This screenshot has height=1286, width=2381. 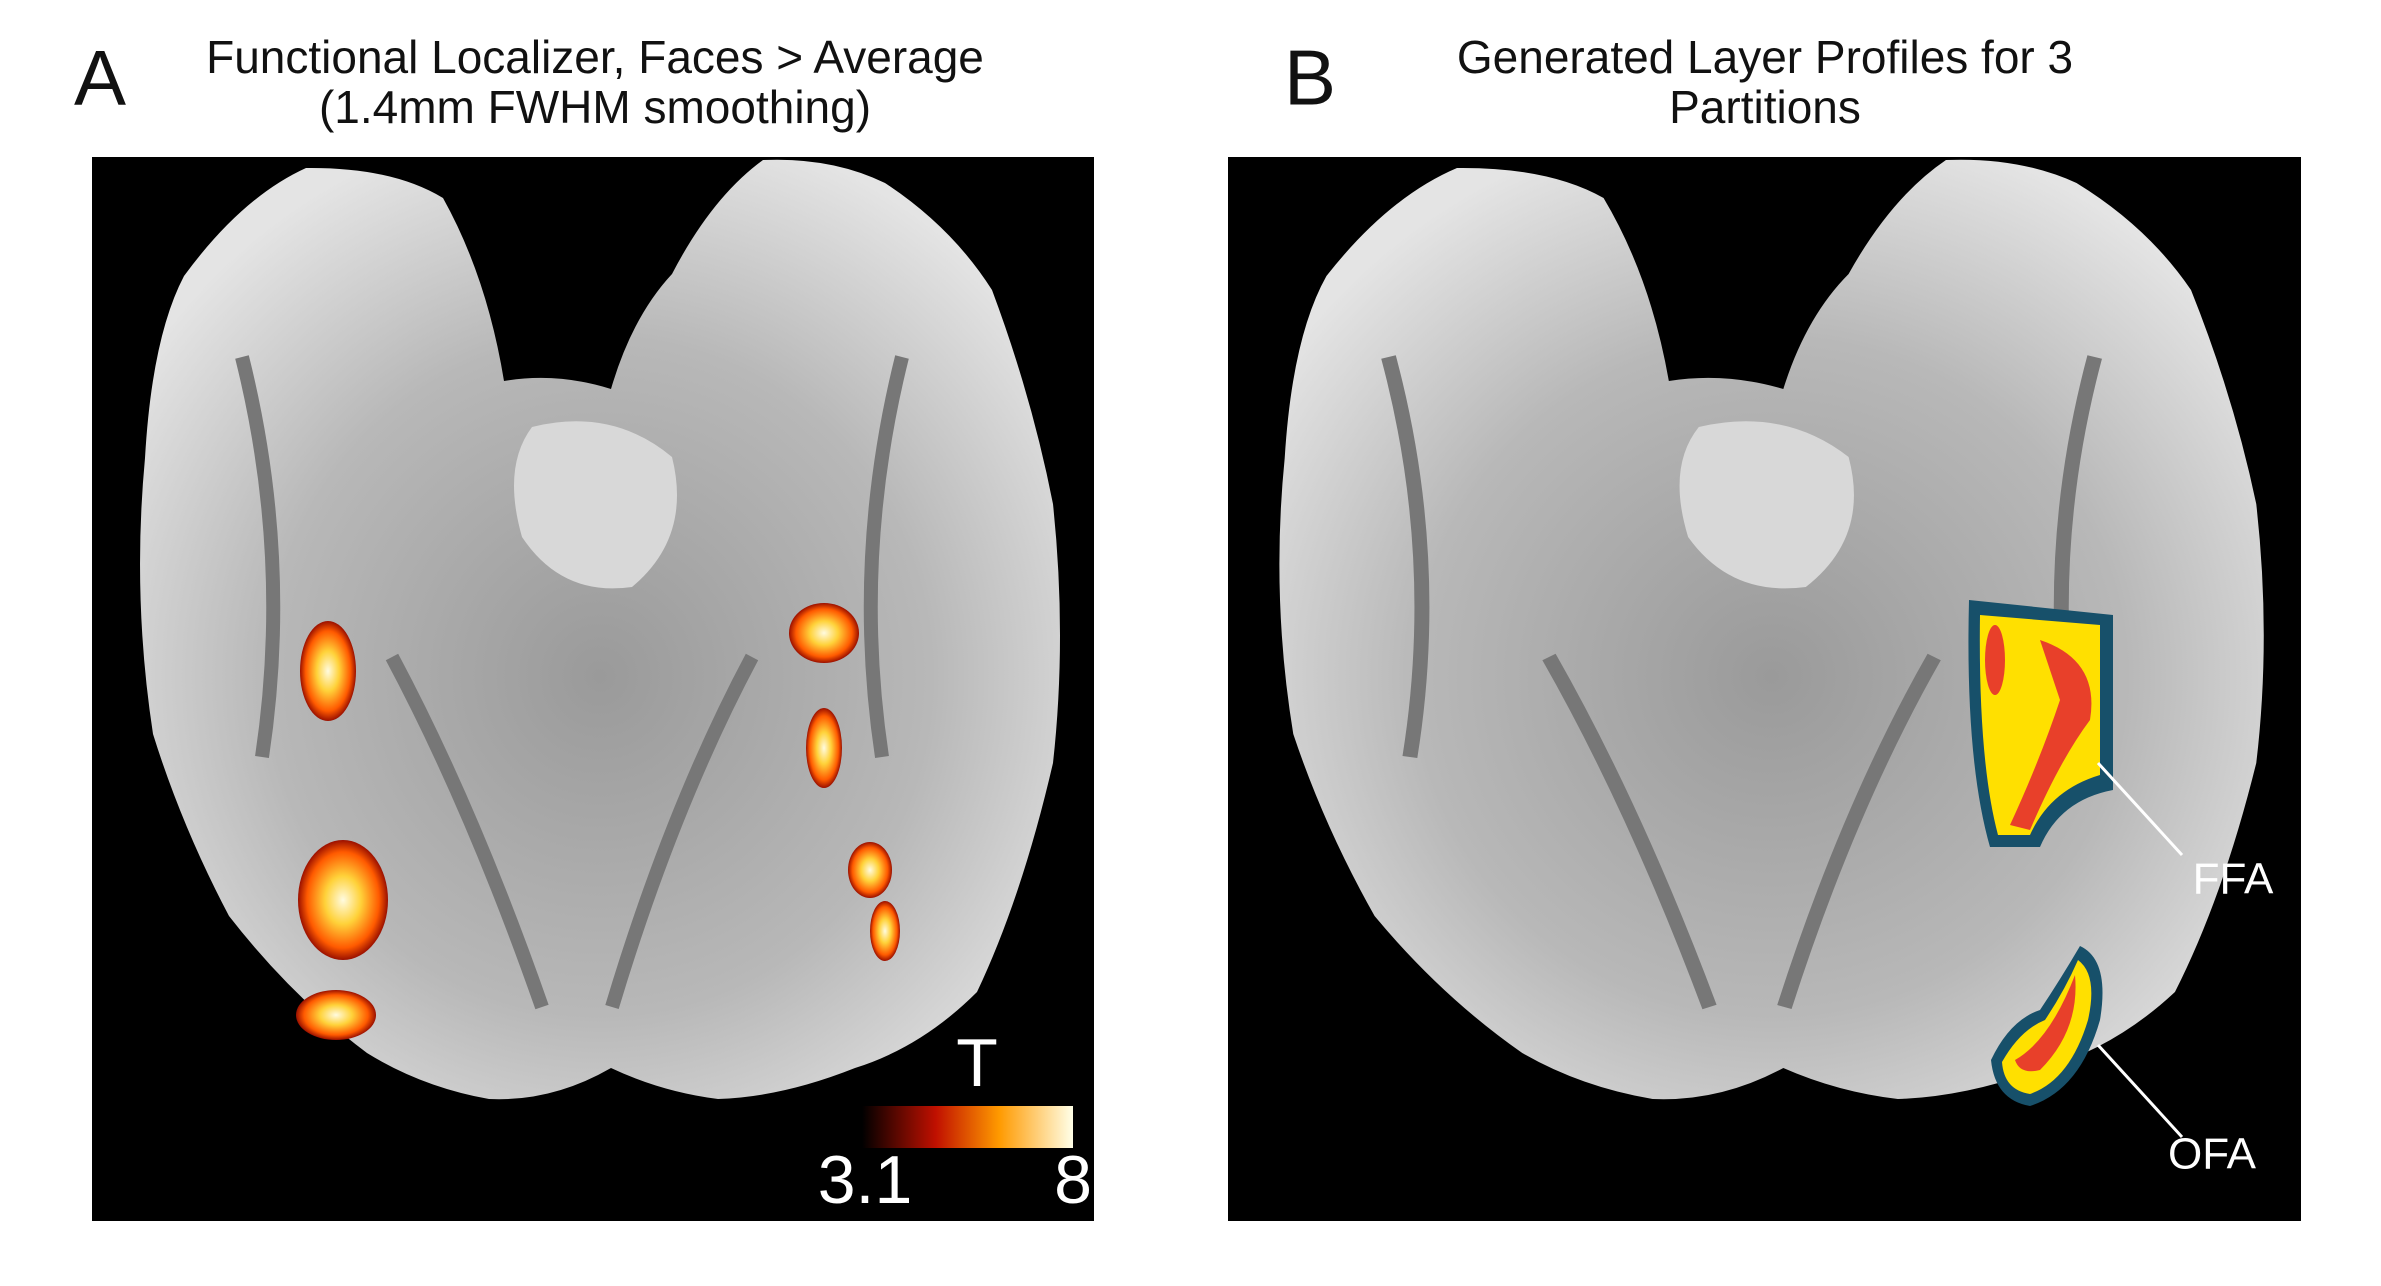 I want to click on colorbar-max: 8, so click(x=1073, y=1180).